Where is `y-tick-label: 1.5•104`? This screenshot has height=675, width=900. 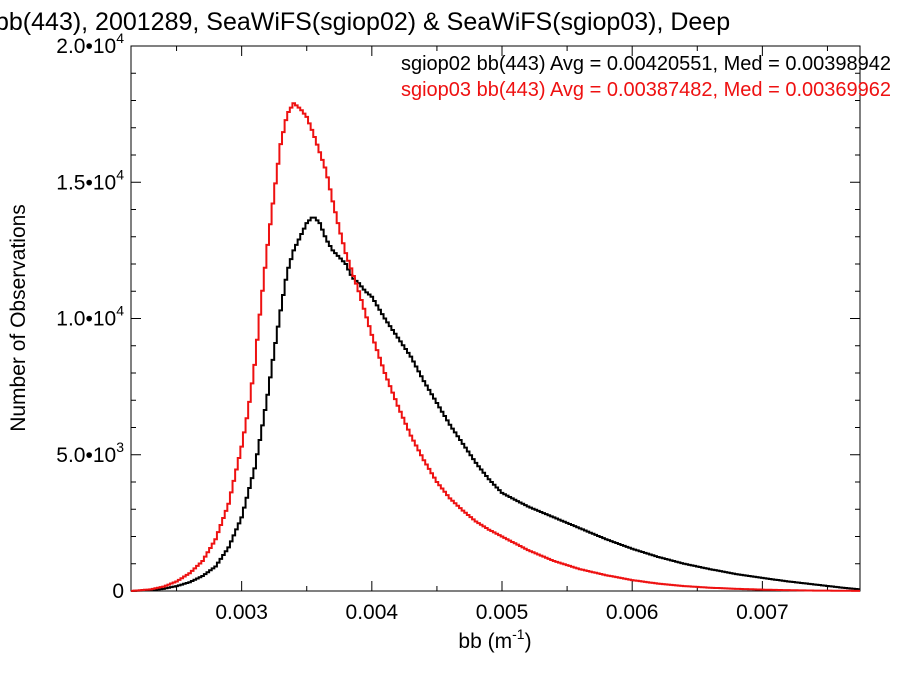 y-tick-label: 1.5•104 is located at coordinates (90, 180).